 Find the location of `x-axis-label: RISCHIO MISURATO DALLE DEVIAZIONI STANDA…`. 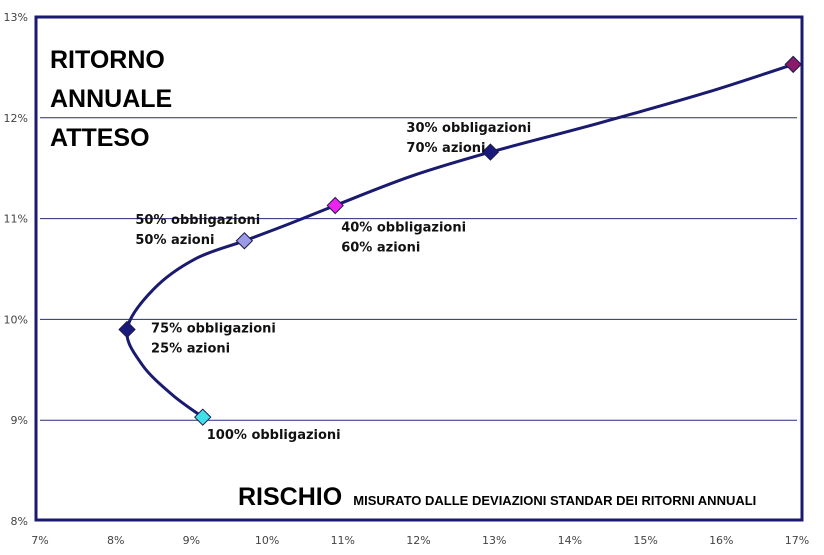

x-axis-label: RISCHIO MISURATO DALLE DEVIAZIONI STANDA… is located at coordinates (497, 497).